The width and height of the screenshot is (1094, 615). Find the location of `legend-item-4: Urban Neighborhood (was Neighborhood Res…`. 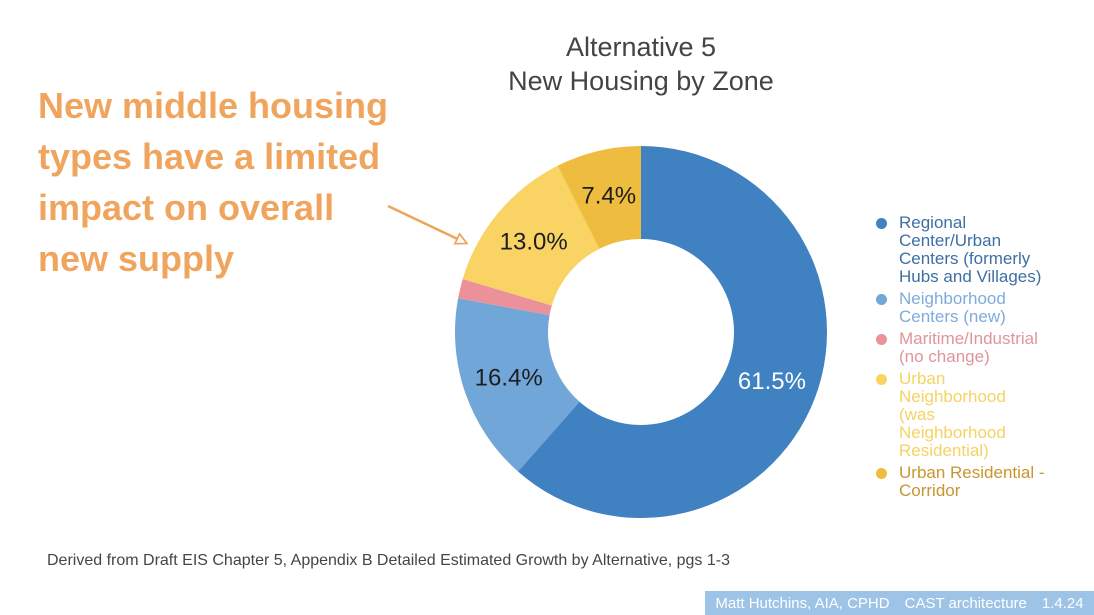

legend-item-4: Urban Neighborhood (was Neighborhood Res… is located at coordinates (966, 415).